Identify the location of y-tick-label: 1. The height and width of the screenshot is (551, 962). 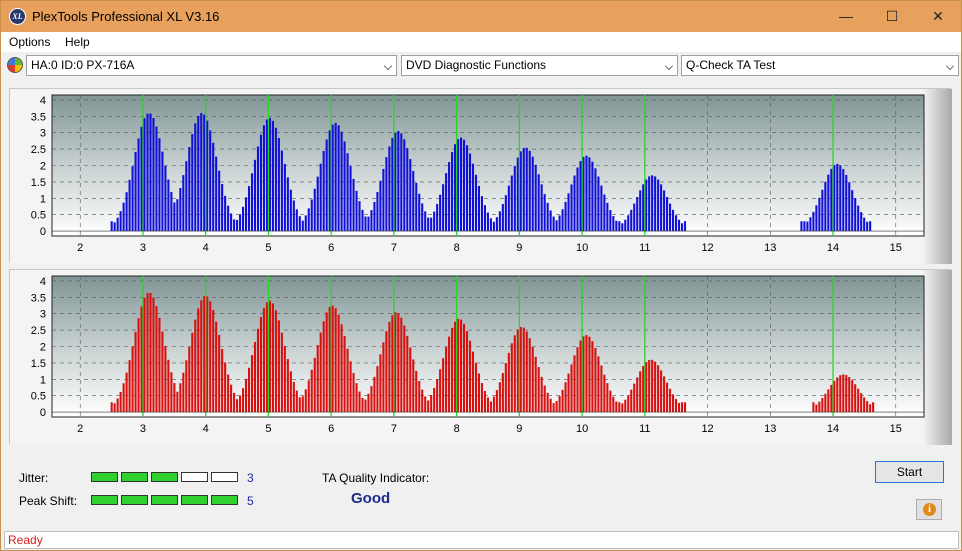
(43, 380).